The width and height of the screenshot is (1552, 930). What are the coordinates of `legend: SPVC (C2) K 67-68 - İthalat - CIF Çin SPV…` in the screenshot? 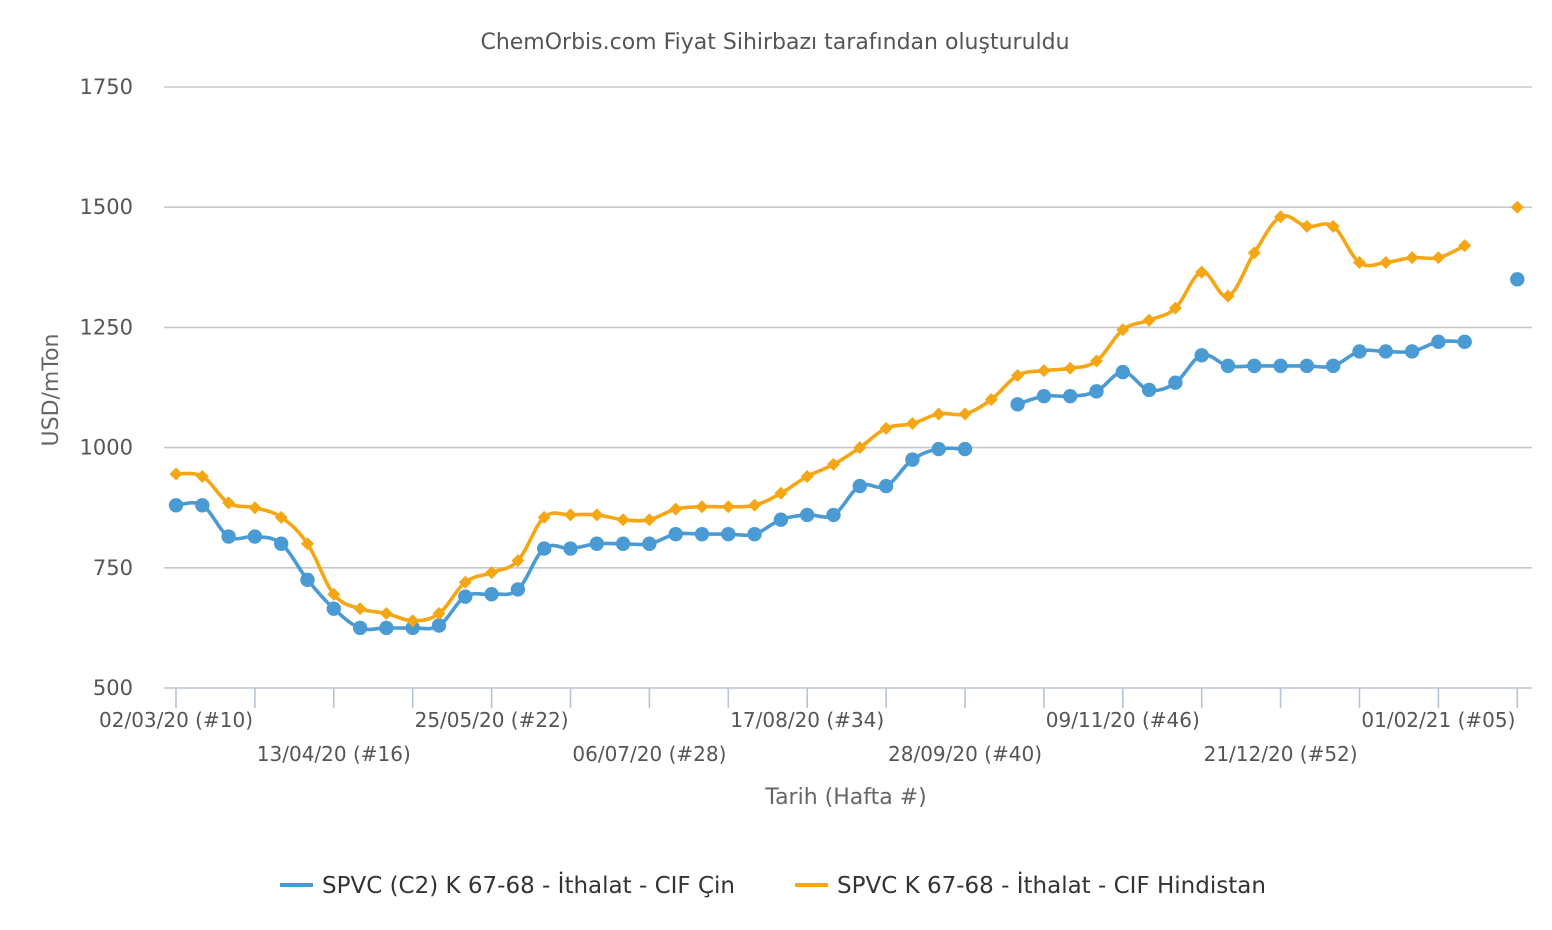 It's located at (773, 885).